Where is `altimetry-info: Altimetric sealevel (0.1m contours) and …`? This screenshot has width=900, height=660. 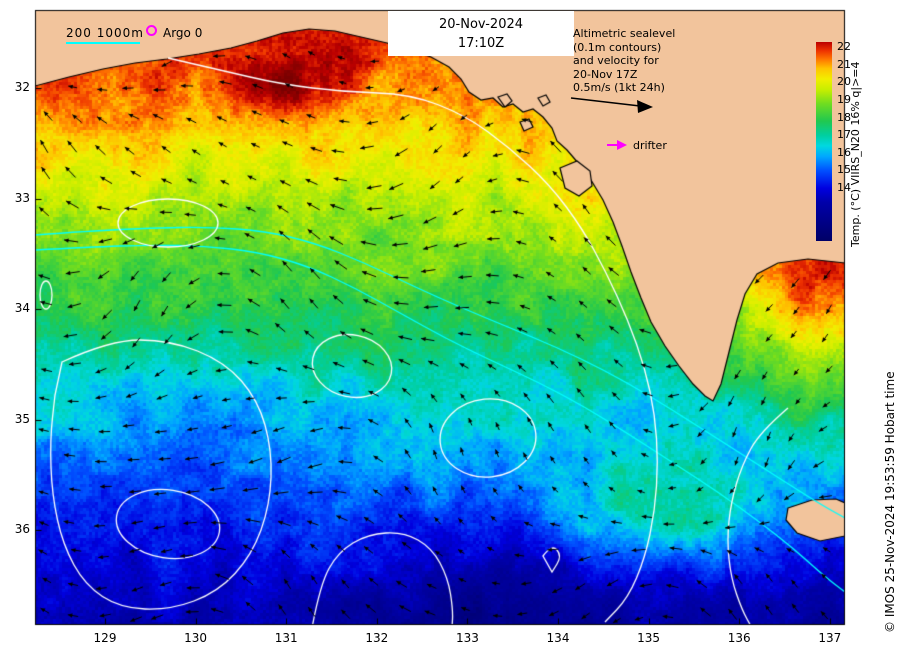
altimetry-info: Altimetric sealevel (0.1m contours) and … is located at coordinates (624, 61).